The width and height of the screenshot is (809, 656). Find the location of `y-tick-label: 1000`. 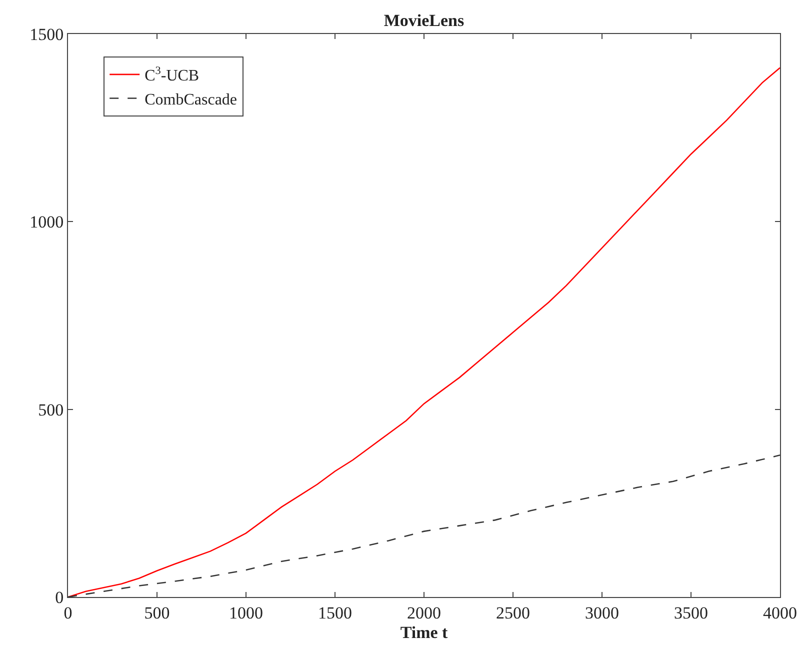

y-tick-label: 1000 is located at coordinates (47, 222).